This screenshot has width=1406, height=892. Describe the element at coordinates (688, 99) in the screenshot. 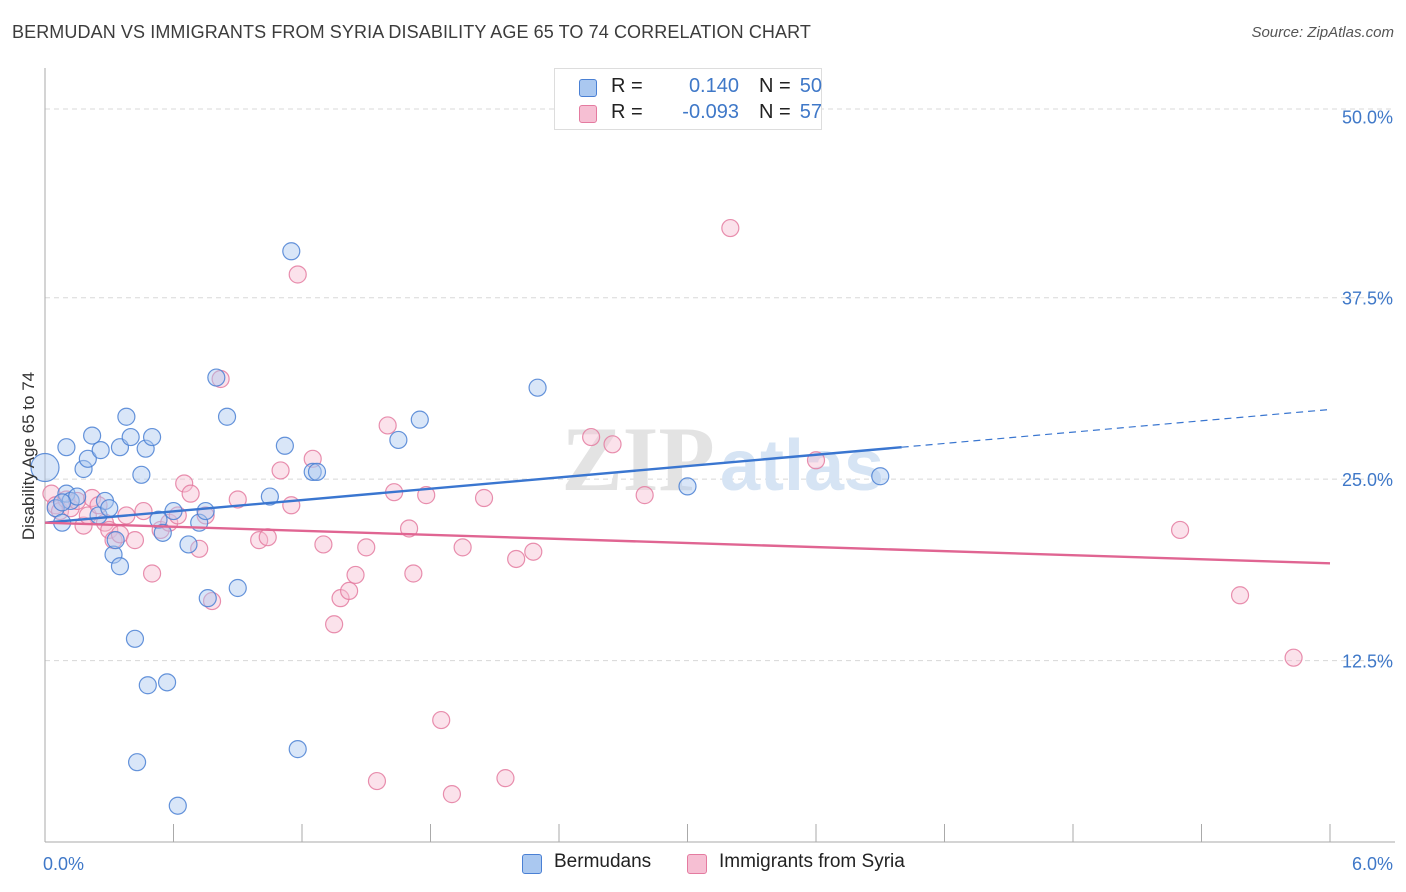

I see `correlation-stats-box: R = 0.140 N = 50 R = -0.093 N = 57` at that location.